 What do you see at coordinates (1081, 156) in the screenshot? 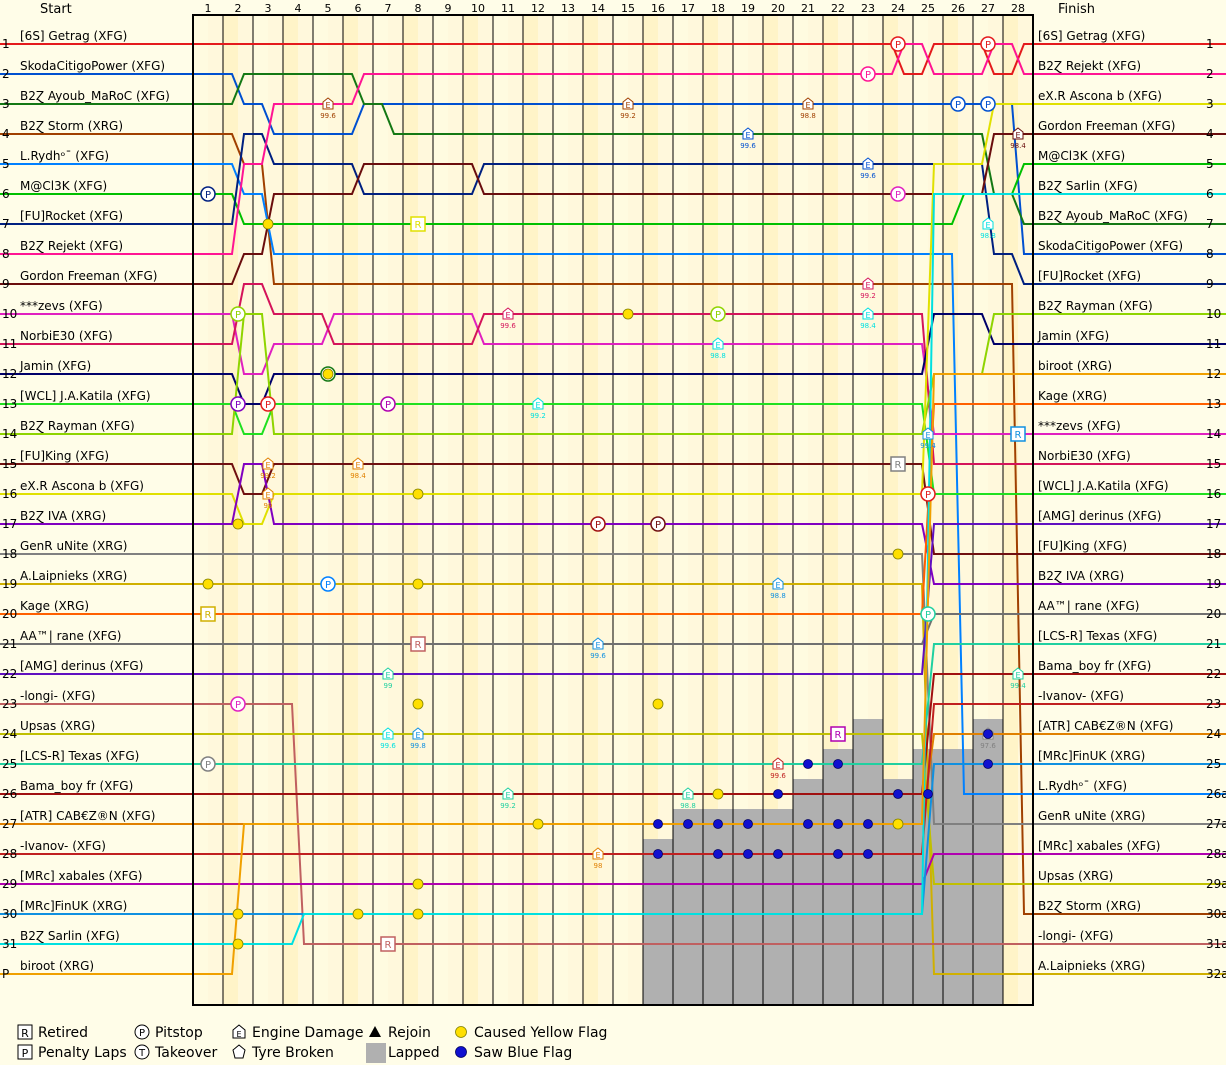
I see `finish-driver-label: M@Cl3K (XFG)` at bounding box center [1081, 156].